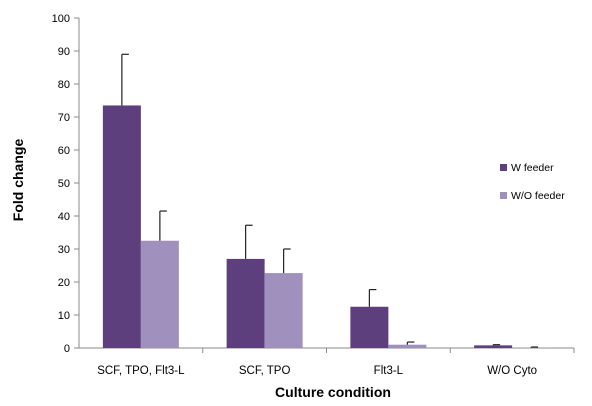 The height and width of the screenshot is (406, 592). I want to click on y-tick-label: 100, so click(61, 19).